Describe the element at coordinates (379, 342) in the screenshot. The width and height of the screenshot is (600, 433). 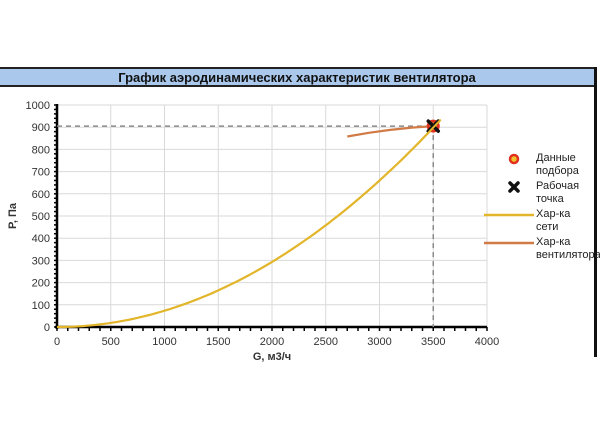
I see `x-tick-label: 3000` at that location.